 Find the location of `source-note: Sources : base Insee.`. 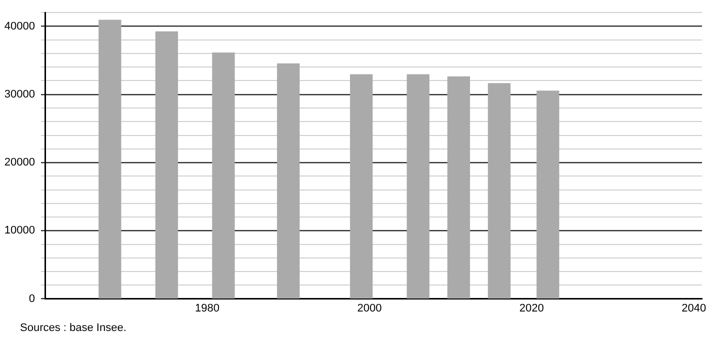

source-note: Sources : base Insee. is located at coordinates (73, 328).